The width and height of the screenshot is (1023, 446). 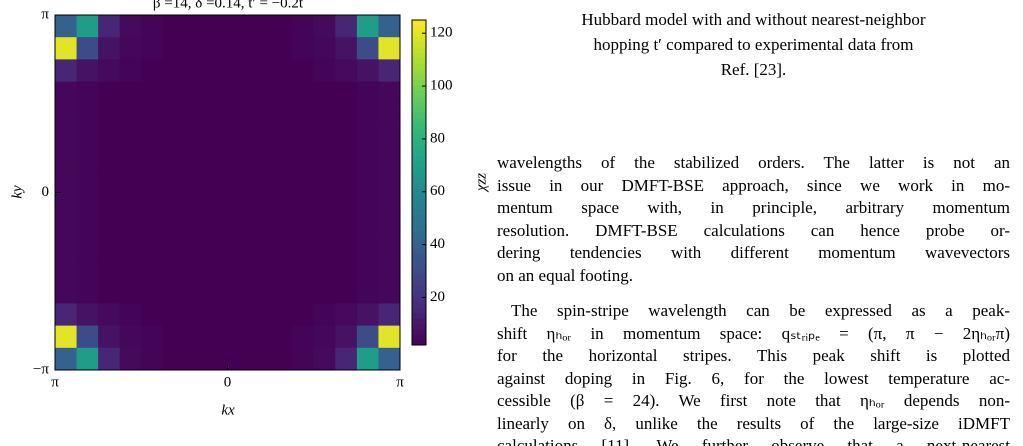 I want to click on y-axis-label: ky, so click(x=17, y=192).